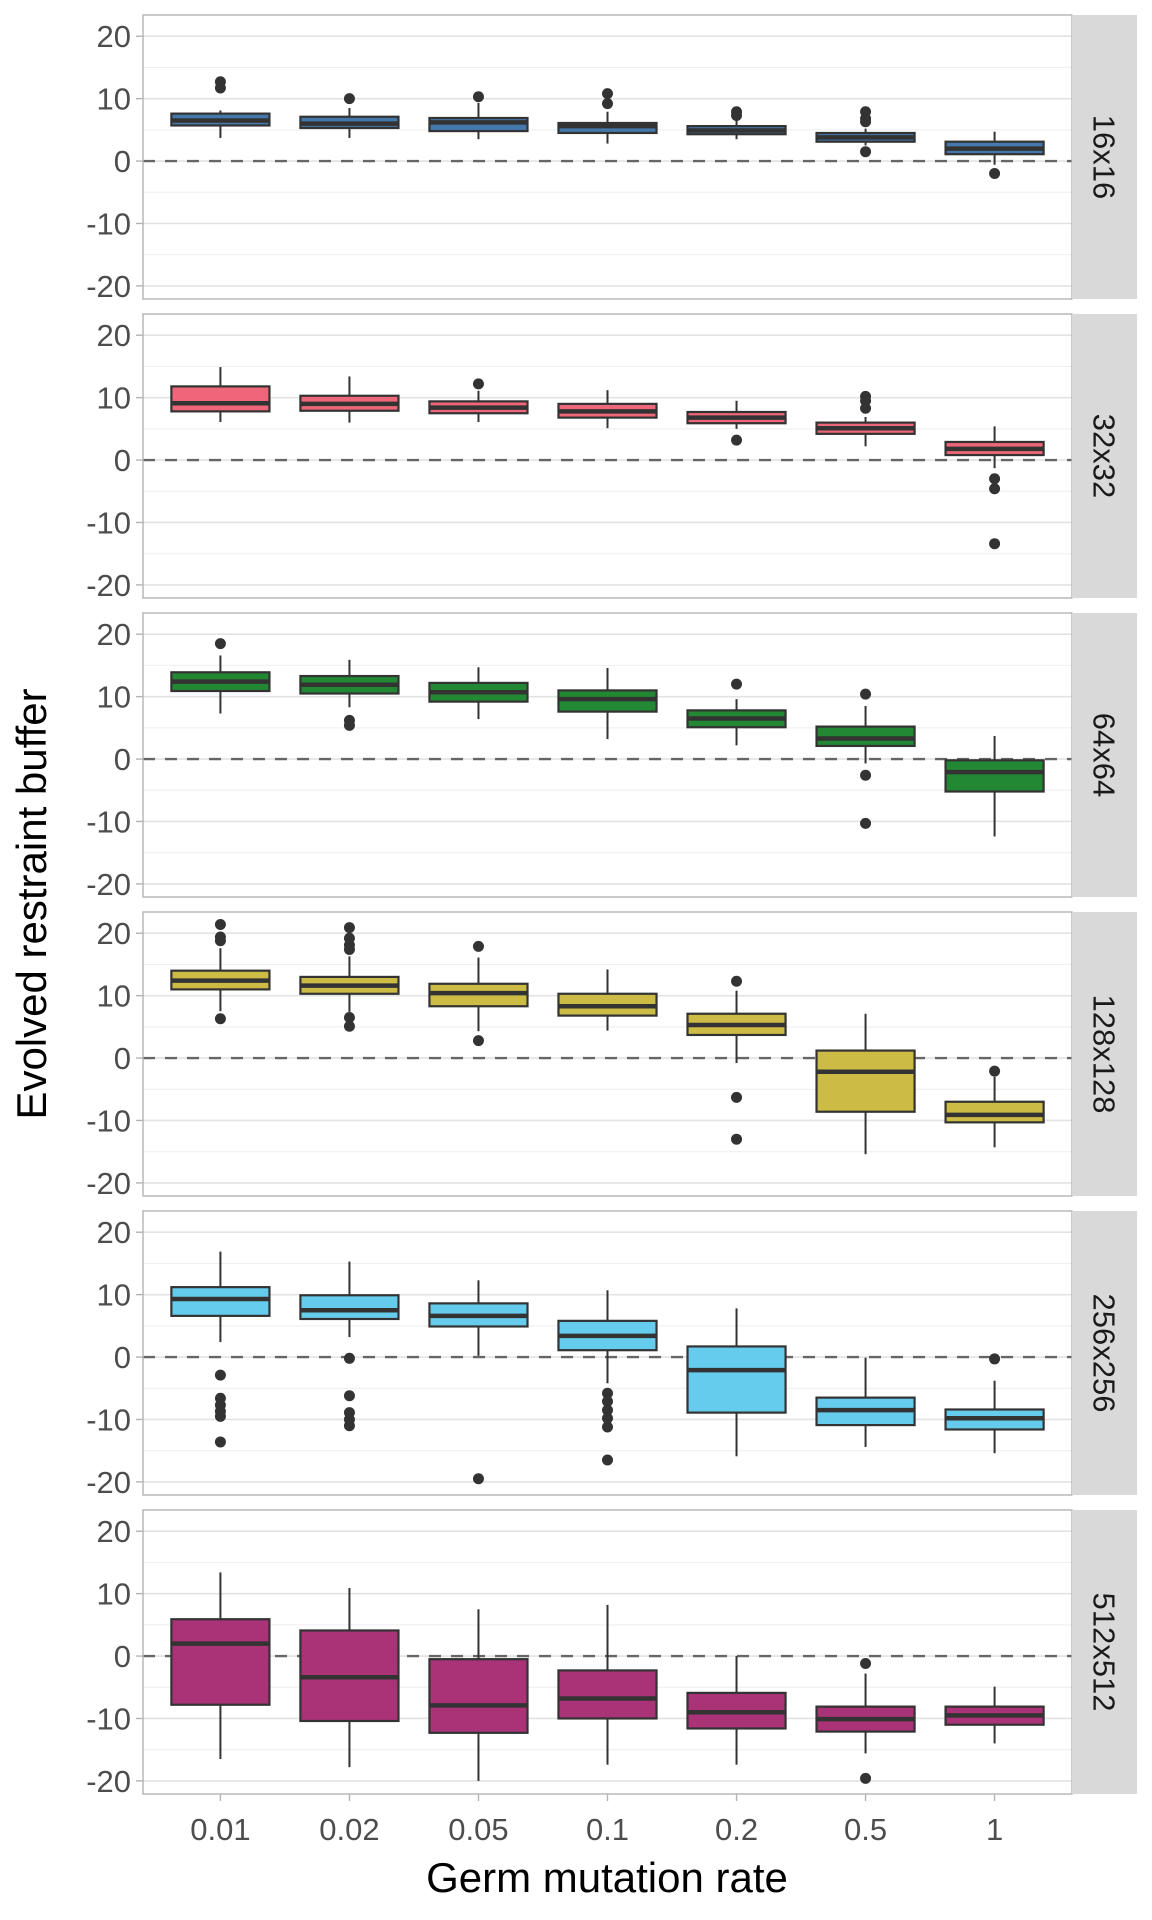 The width and height of the screenshot is (1152, 1920). I want to click on x-axis-title: Germ mutation rate, so click(607, 1877).